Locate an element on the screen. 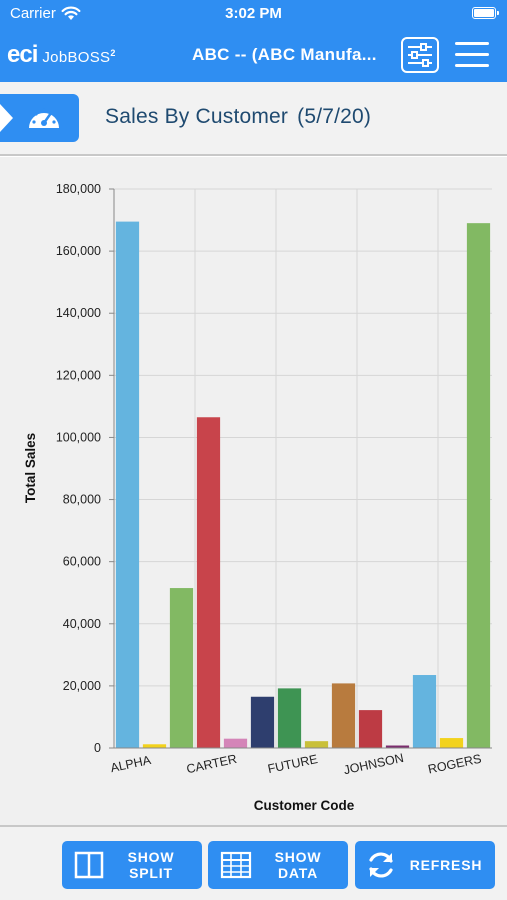 This screenshot has height=900, width=507. show-split-line1: SHOW is located at coordinates (151, 857).